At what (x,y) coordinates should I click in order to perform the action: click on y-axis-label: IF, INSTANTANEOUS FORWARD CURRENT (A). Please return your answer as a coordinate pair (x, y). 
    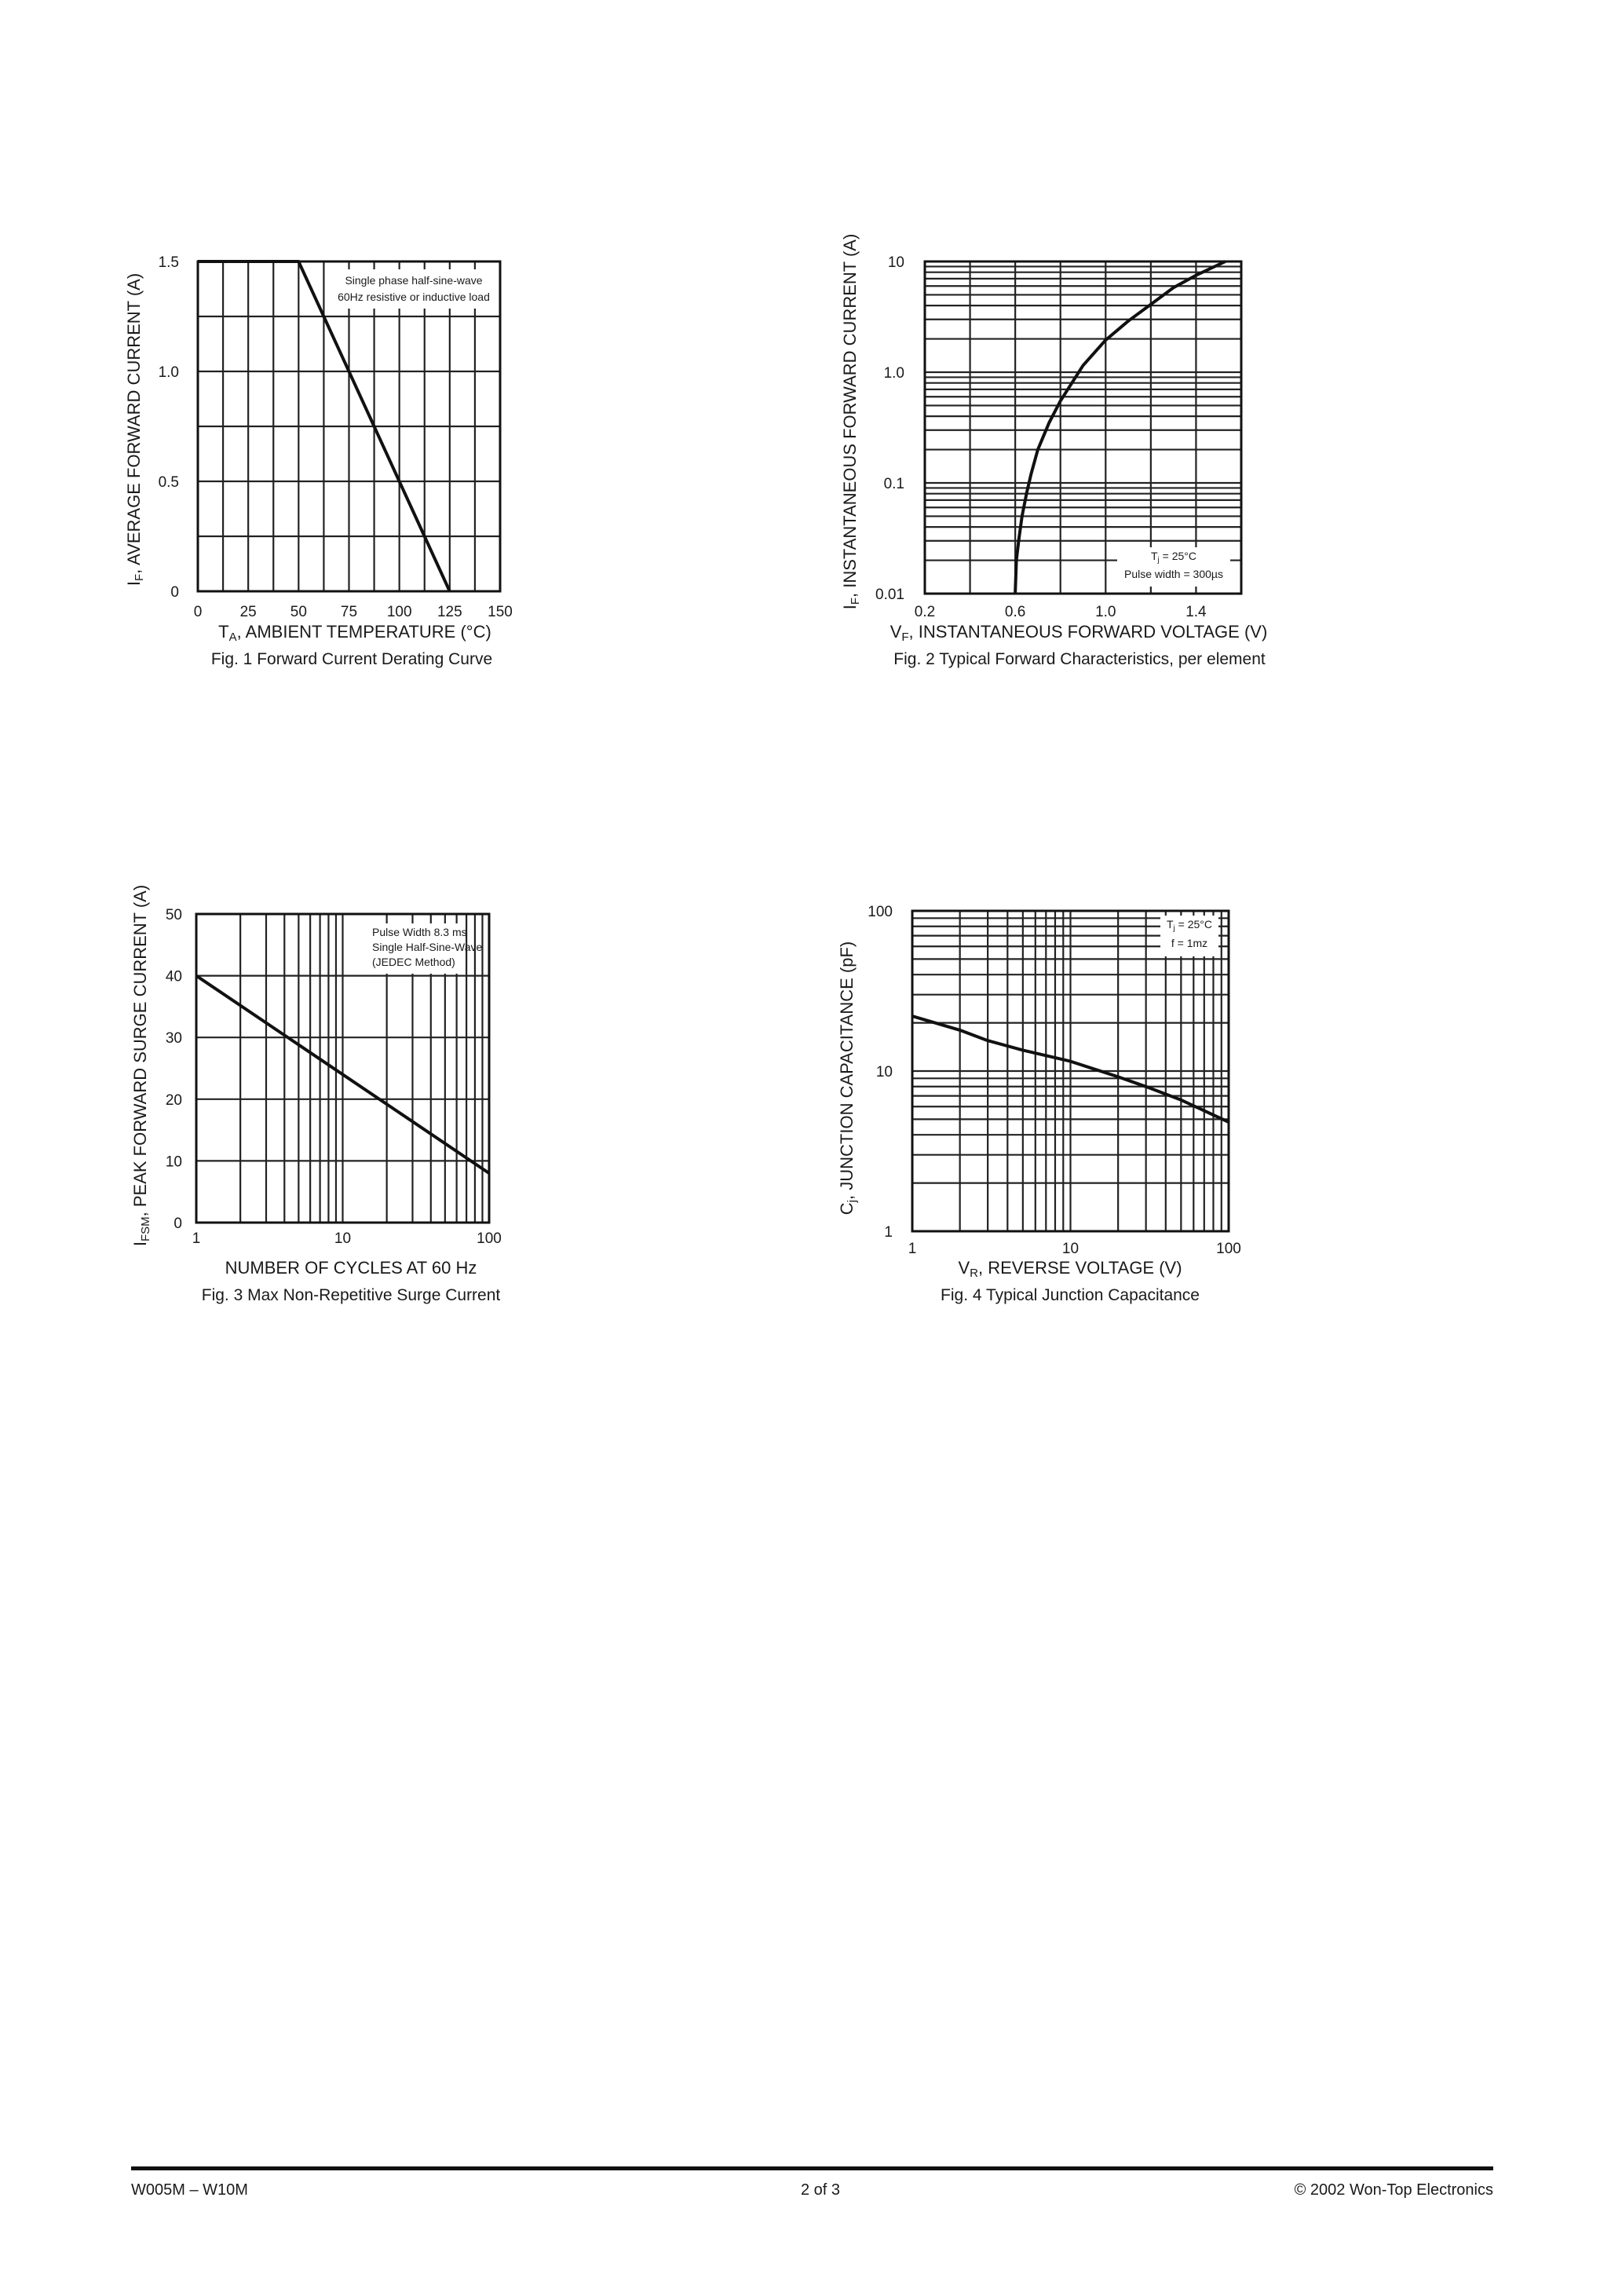
    Looking at the image, I should click on (851, 422).